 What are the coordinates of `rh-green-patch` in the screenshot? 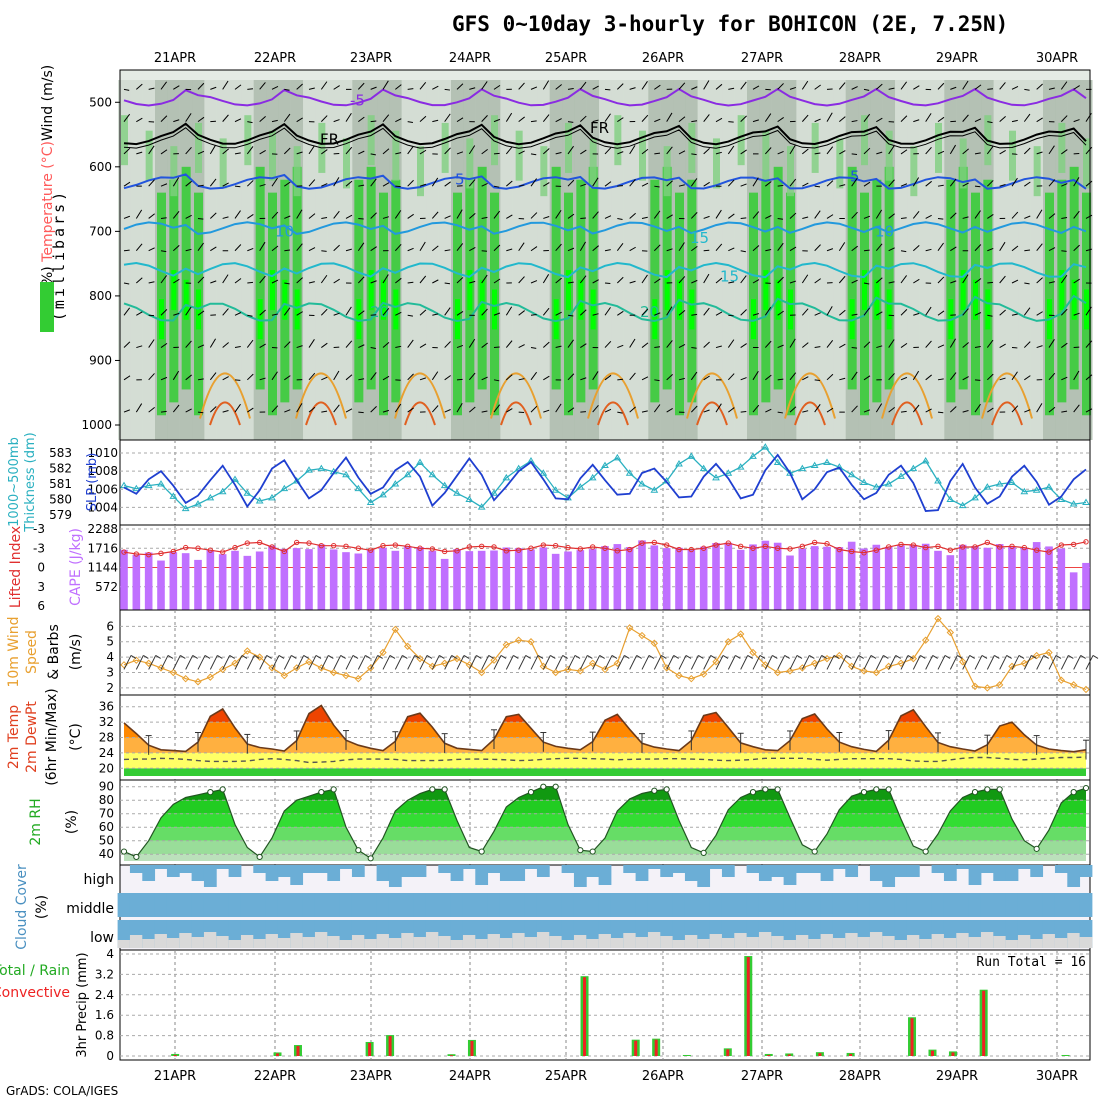 It's located at (593, 163).